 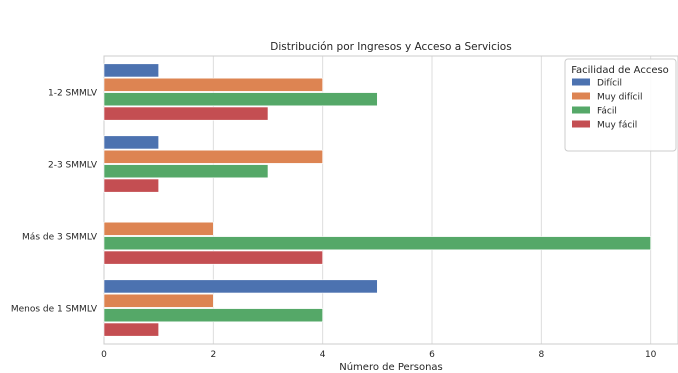 I want to click on x-tick-label: 8, so click(x=541, y=355).